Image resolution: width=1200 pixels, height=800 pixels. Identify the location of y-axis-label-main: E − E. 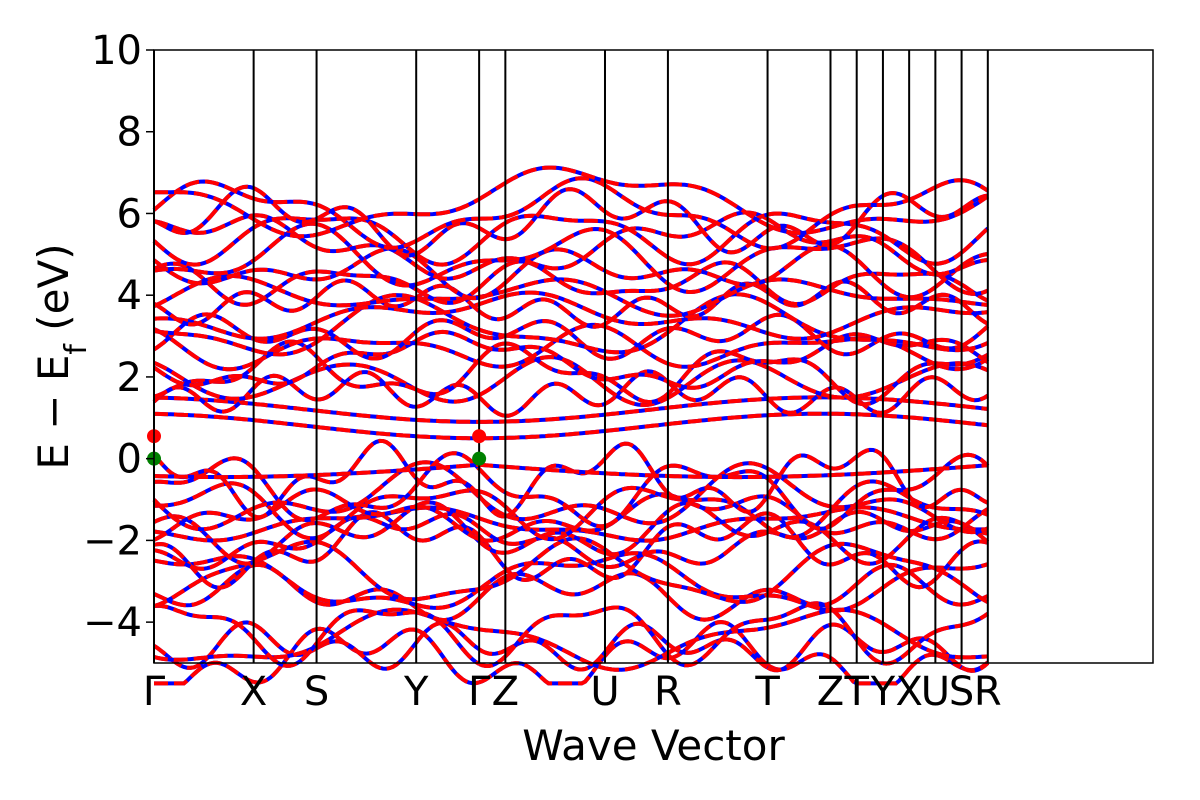
(53, 412).